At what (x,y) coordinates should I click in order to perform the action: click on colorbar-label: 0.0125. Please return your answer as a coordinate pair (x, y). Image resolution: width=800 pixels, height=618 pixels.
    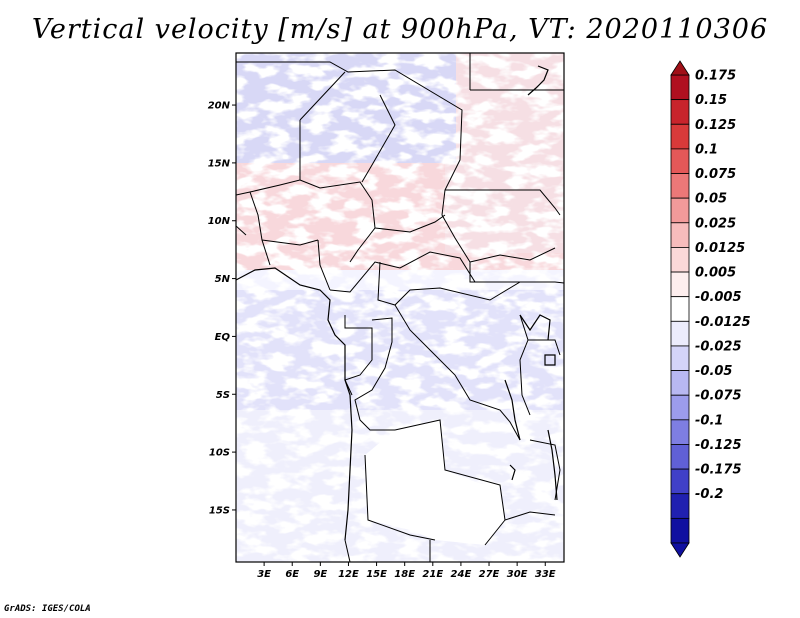
    Looking at the image, I should click on (720, 248).